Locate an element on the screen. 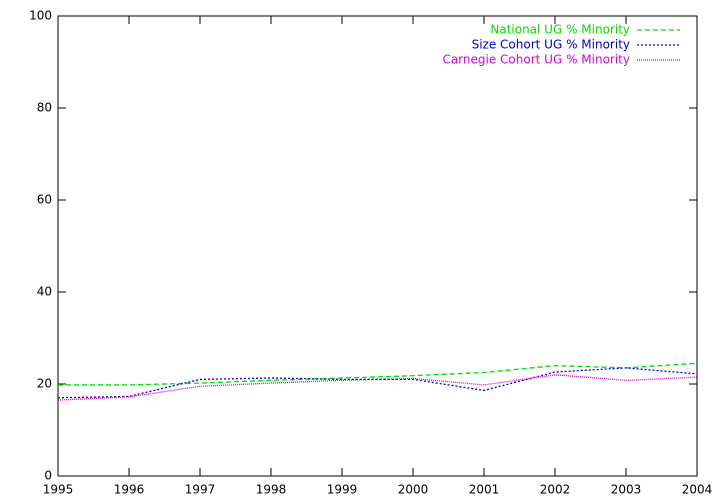  x-tick-label: 1996 is located at coordinates (129, 490).